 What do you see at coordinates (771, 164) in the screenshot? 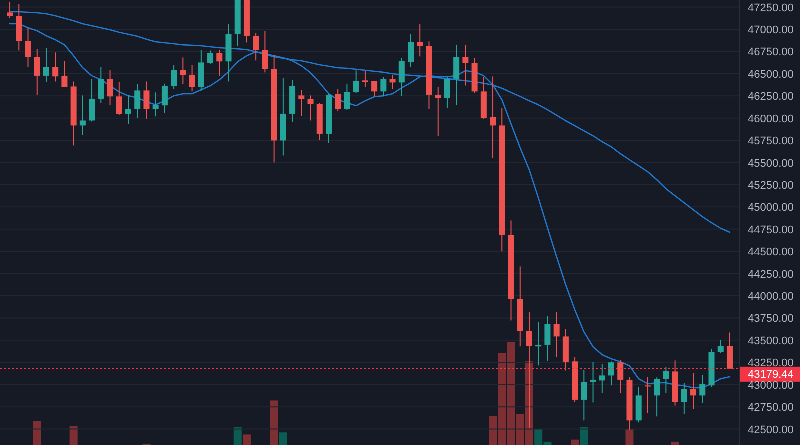
I see `y-tick-label: 45500.00` at bounding box center [771, 164].